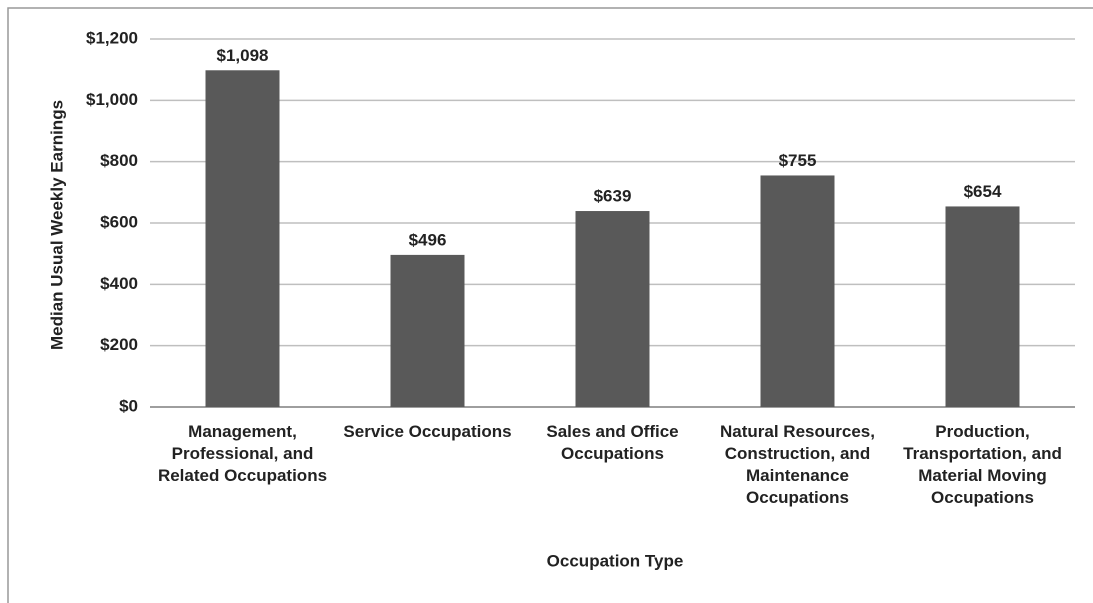  Describe the element at coordinates (119, 160) in the screenshot. I see `y-tick-label: $800` at that location.